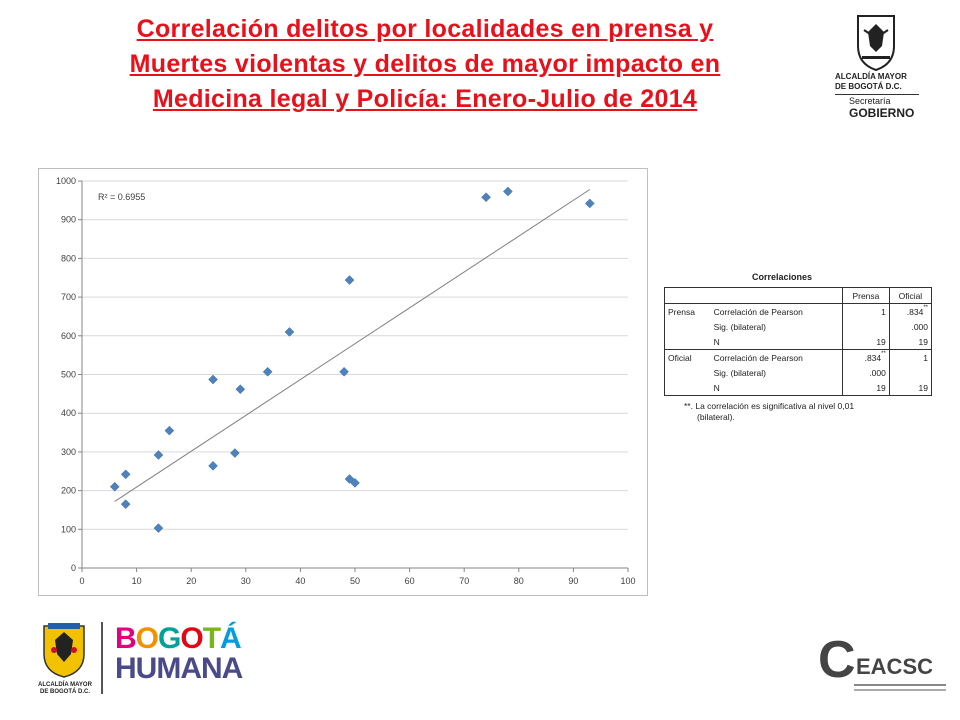 Image resolution: width=960 pixels, height=720 pixels. What do you see at coordinates (895, 666) in the screenshot?
I see `ceacsc-text: EACSC` at bounding box center [895, 666].